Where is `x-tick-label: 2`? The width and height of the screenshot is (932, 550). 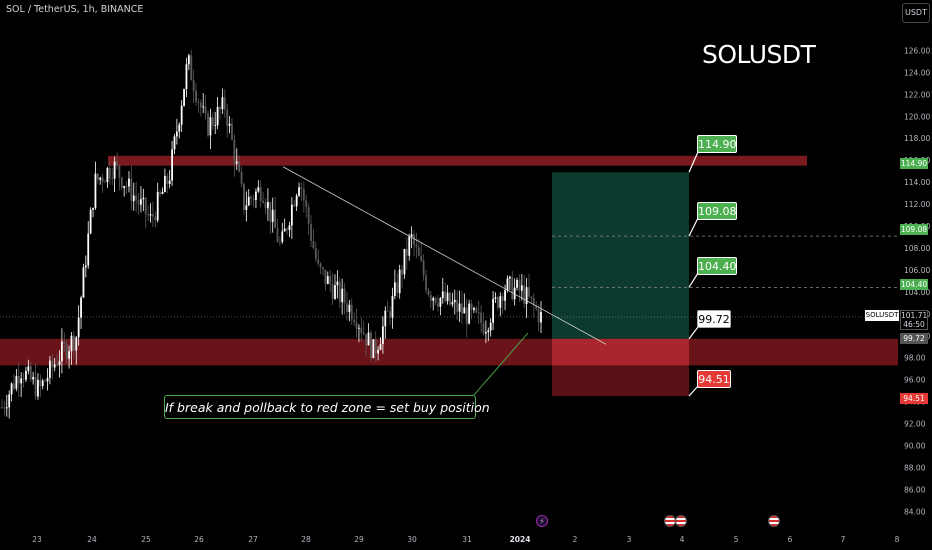 x-tick-label: 2 is located at coordinates (575, 539).